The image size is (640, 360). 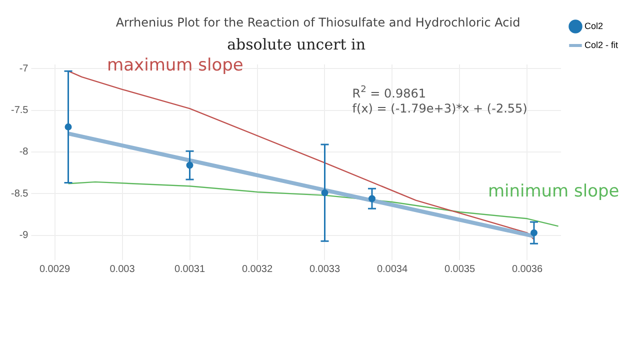 I want to click on y-tick-label: -9, so click(x=24, y=236).